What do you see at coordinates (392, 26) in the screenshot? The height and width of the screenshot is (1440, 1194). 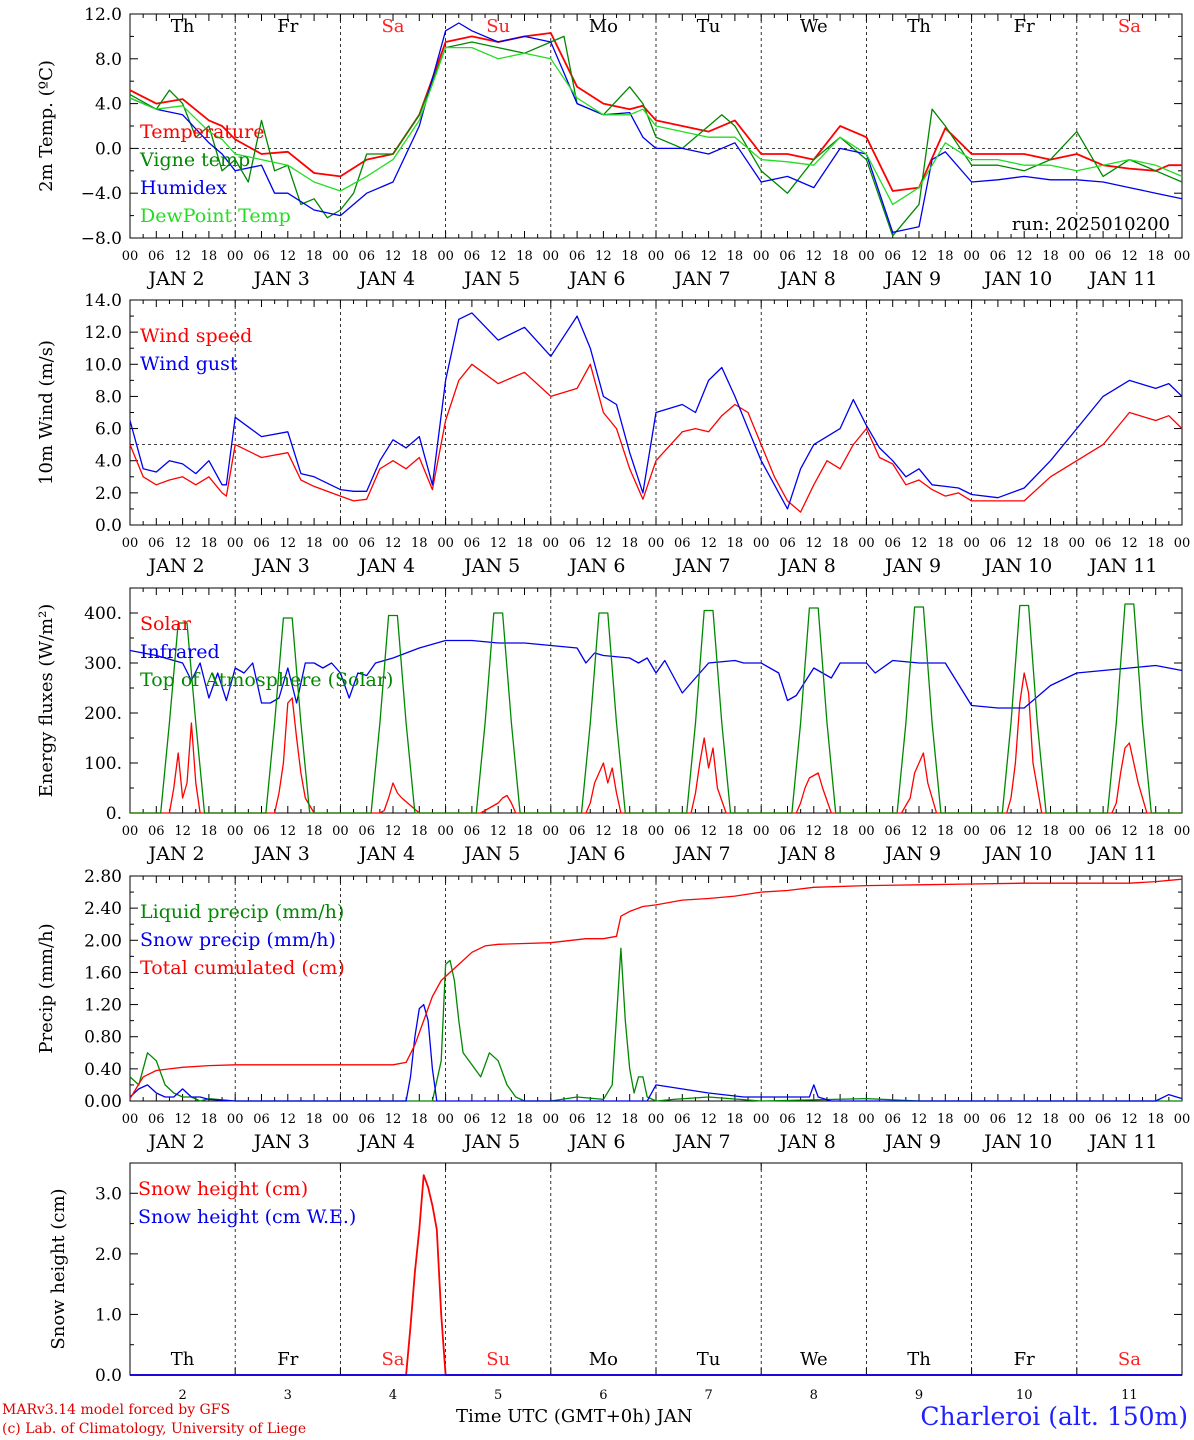 I see `weekday-label: Sa` at bounding box center [392, 26].